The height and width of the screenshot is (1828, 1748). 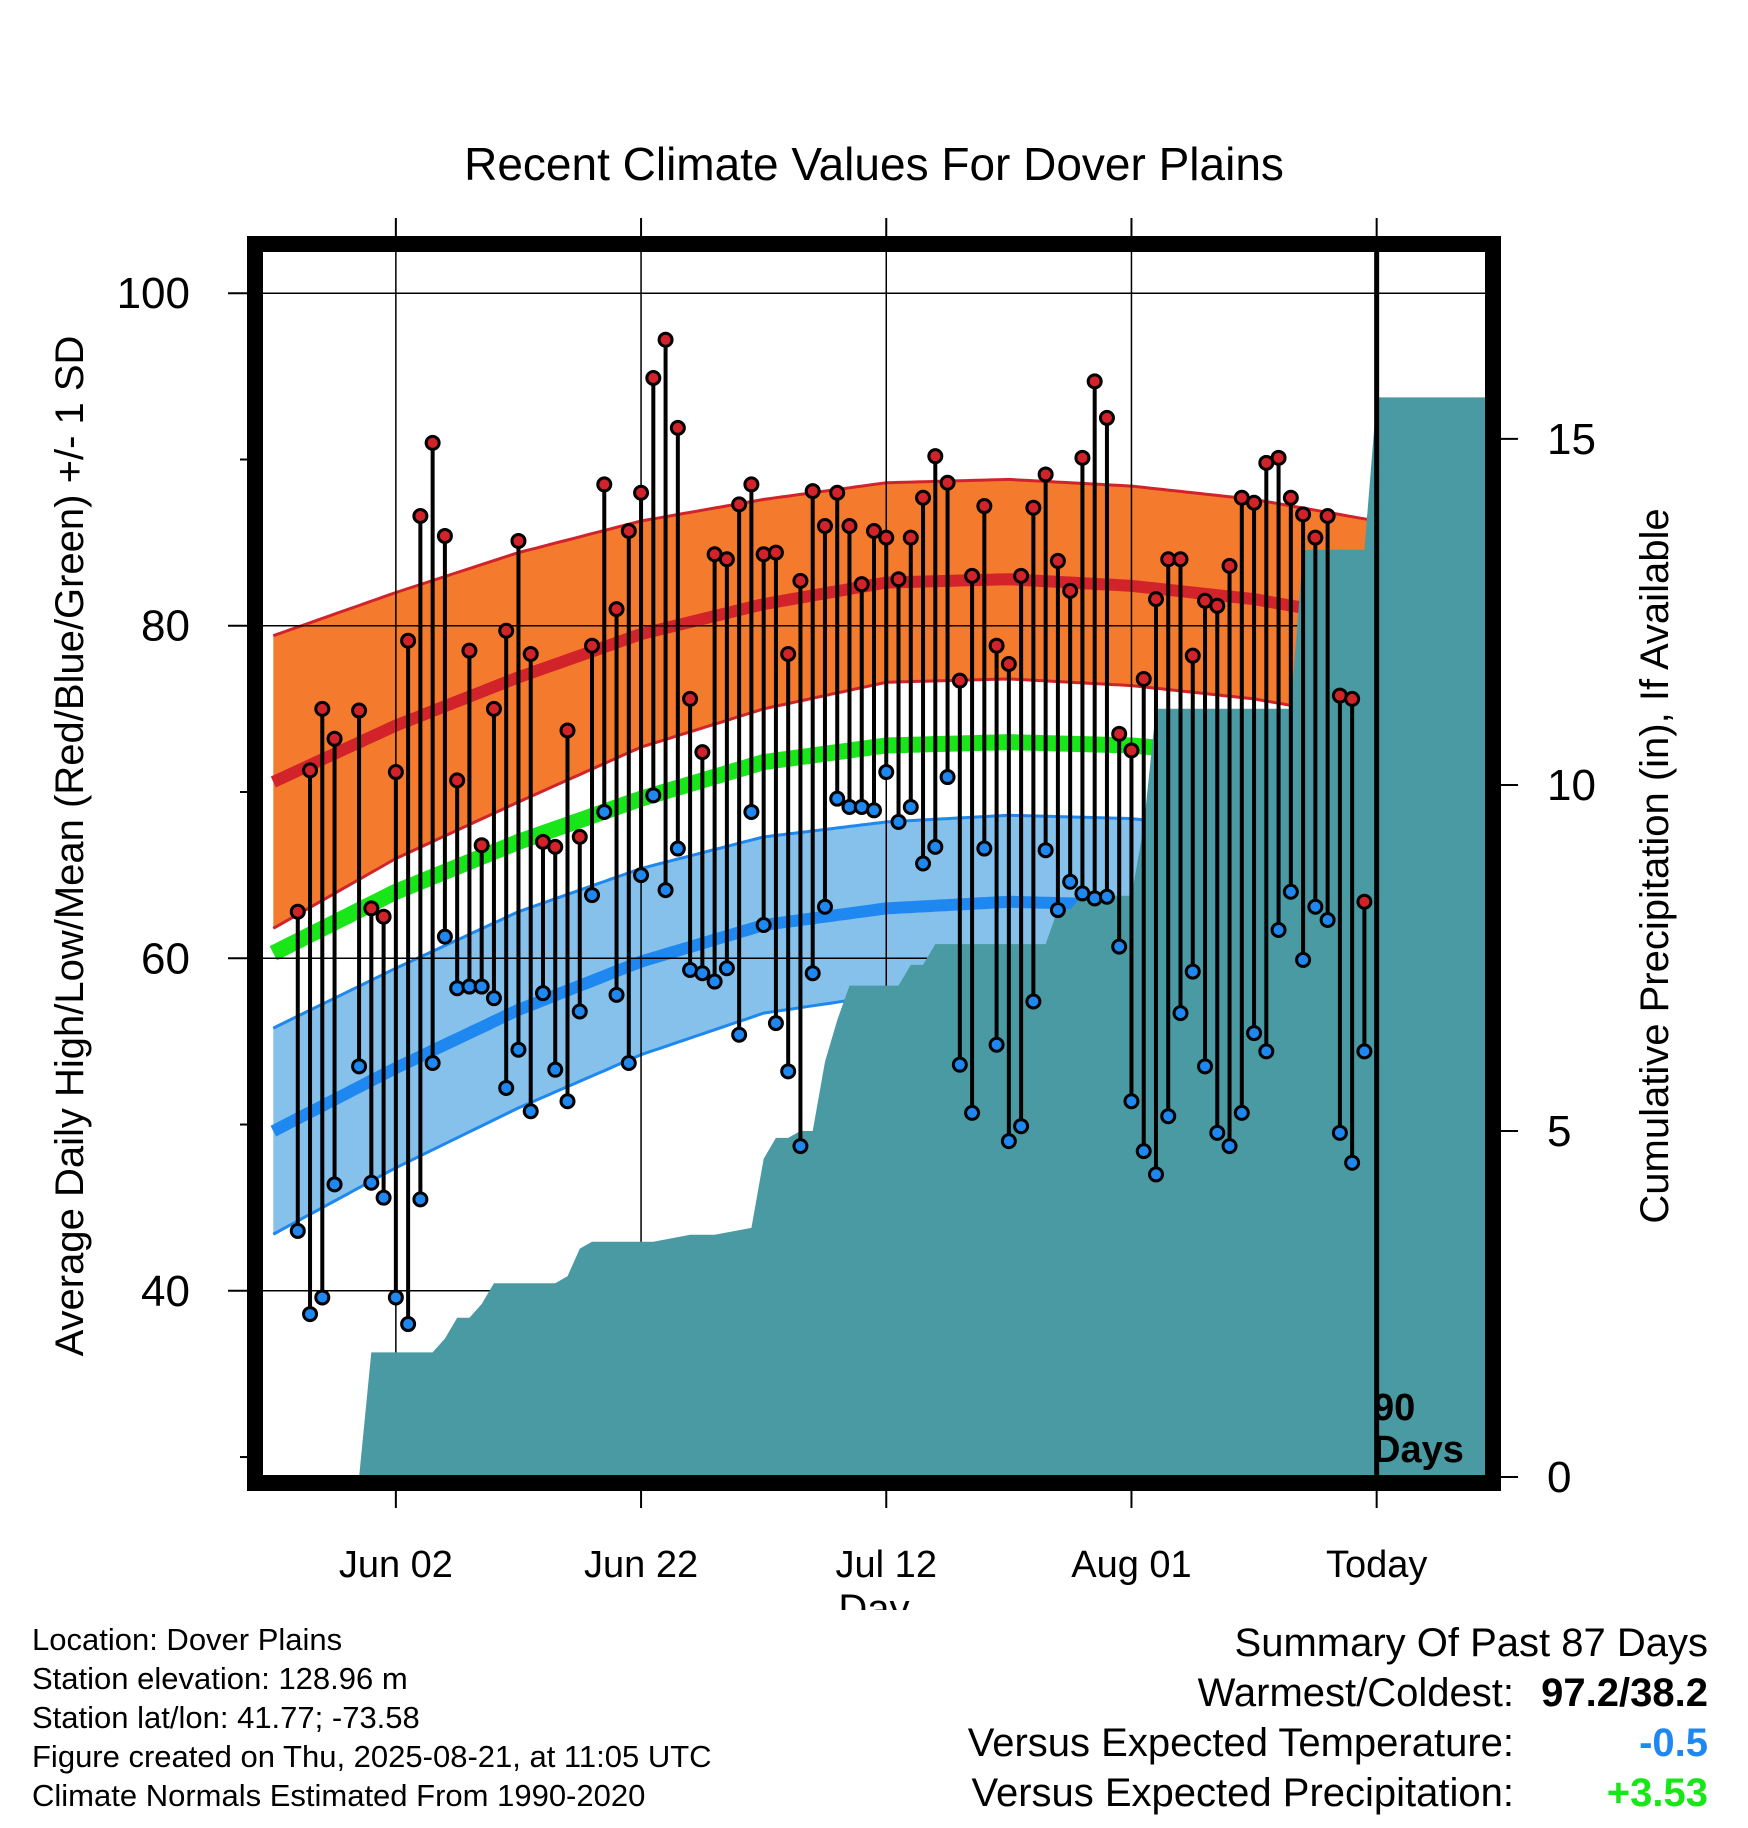 What do you see at coordinates (1131, 1565) in the screenshot?
I see `x-tick-label-3: Aug 01` at bounding box center [1131, 1565].